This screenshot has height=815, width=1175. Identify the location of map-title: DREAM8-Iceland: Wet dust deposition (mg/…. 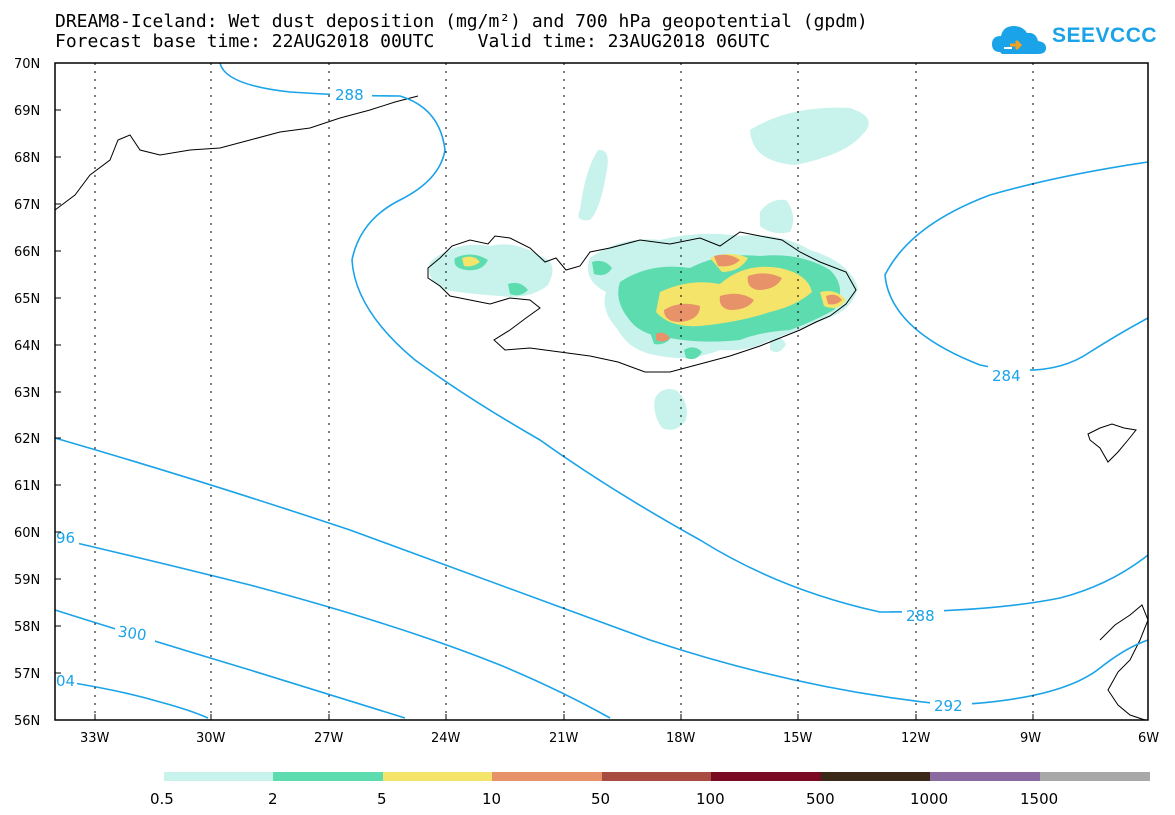
(461, 21).